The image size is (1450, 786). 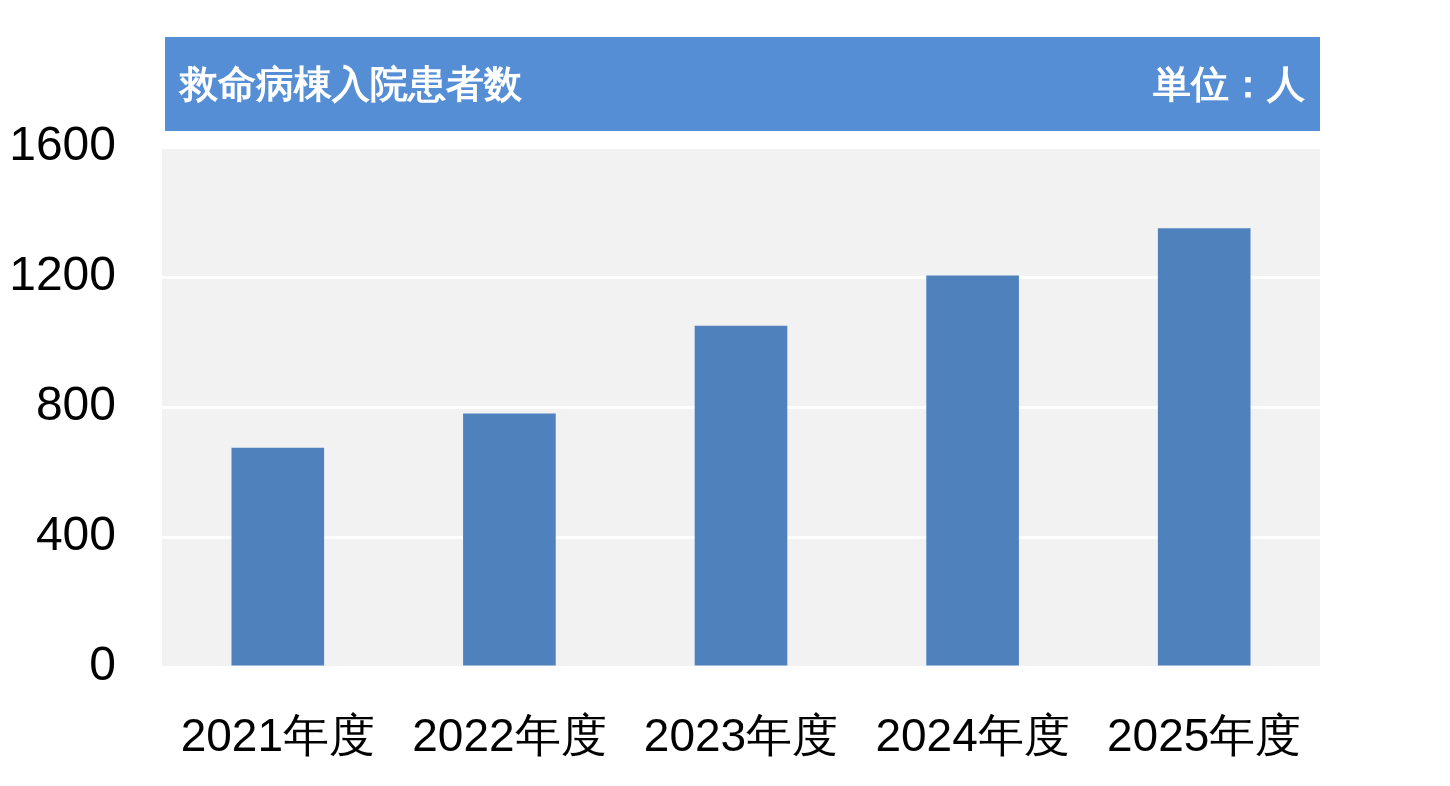 What do you see at coordinates (1229, 84) in the screenshot?
I see `text: 単位：人` at bounding box center [1229, 84].